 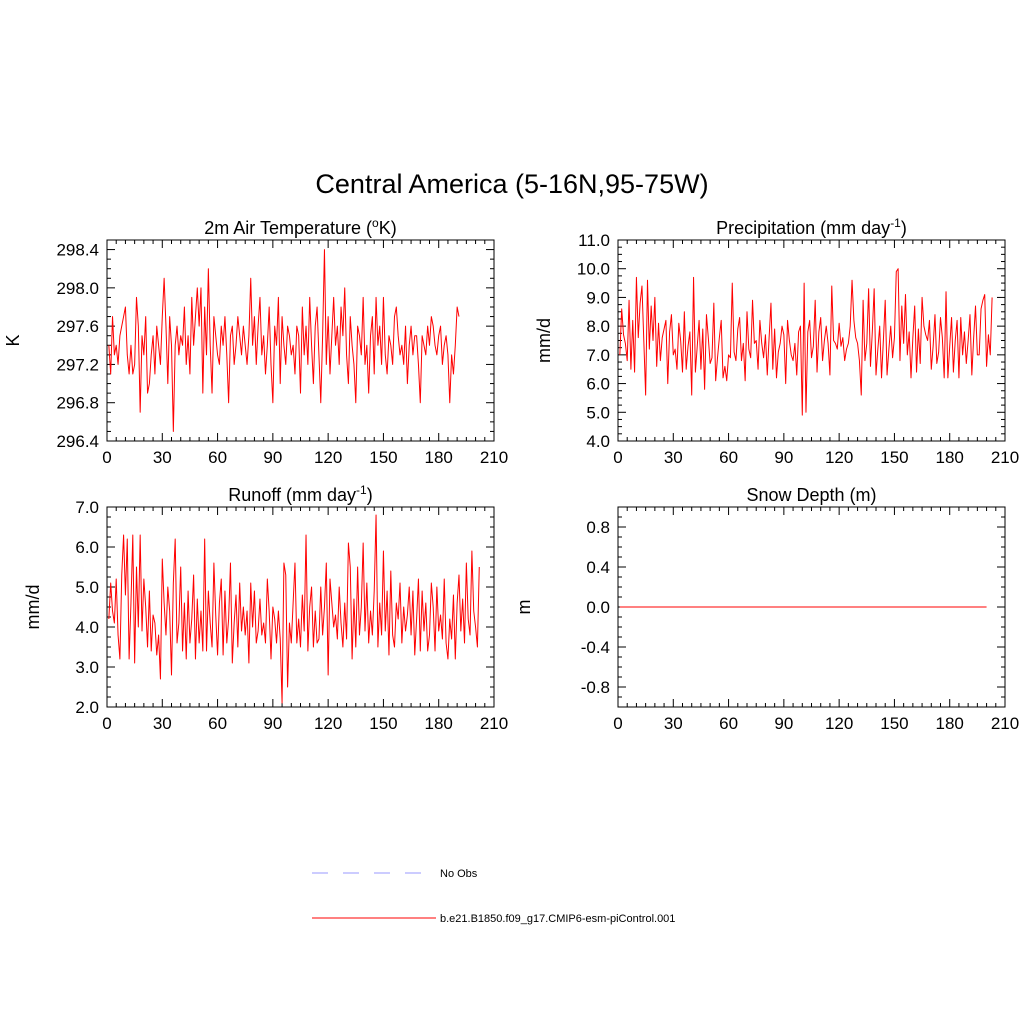 What do you see at coordinates (217, 457) in the screenshot?
I see `x-tick-label-tas: 60` at bounding box center [217, 457].